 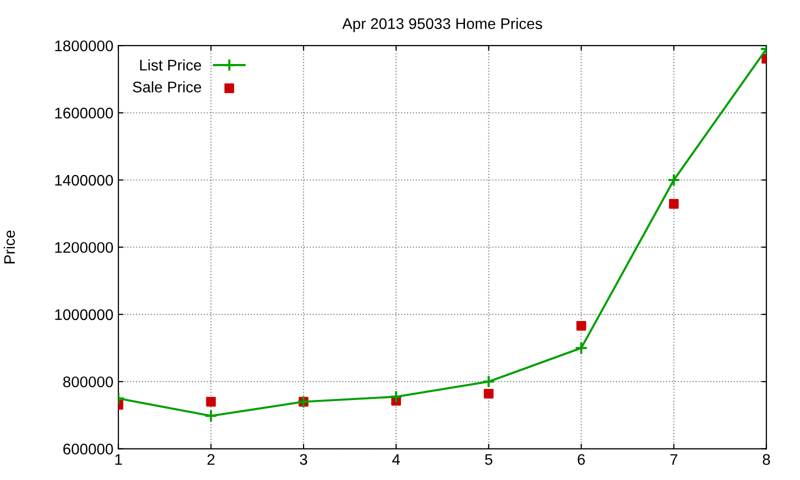 I want to click on x-tick-label: 8, so click(x=766, y=459).